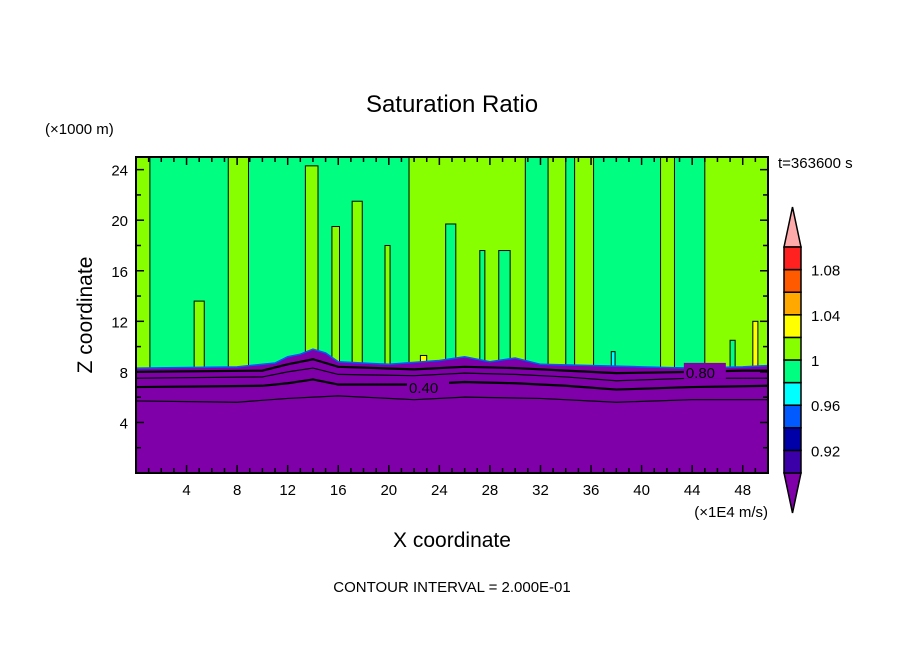 The width and height of the screenshot is (904, 654). What do you see at coordinates (423, 388) in the screenshot?
I see `contour-label: 0.40` at bounding box center [423, 388].